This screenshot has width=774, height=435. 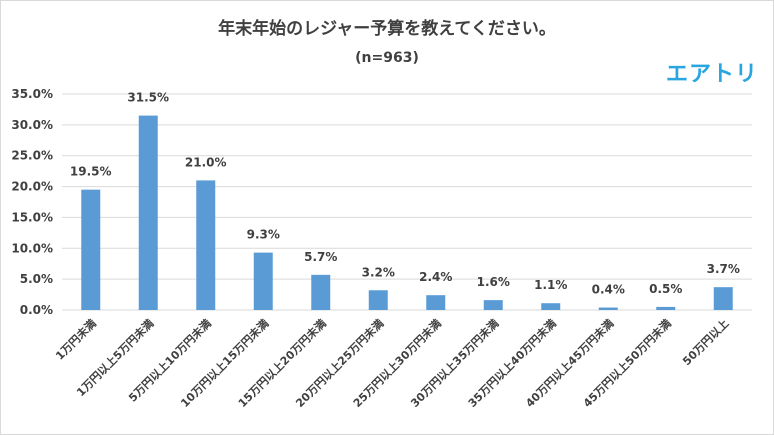 What do you see at coordinates (32, 187) in the screenshot?
I see `y-tick-label: 20.0%` at bounding box center [32, 187].